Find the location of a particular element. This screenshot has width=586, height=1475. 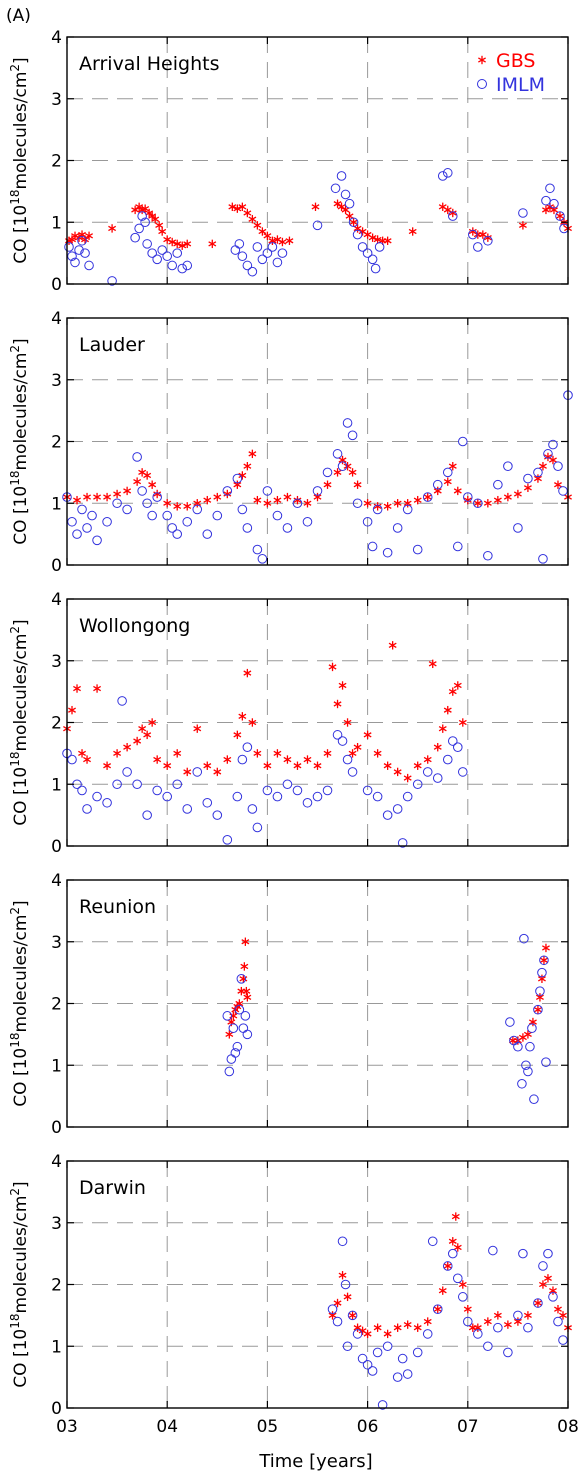

y-tick-label: 4 is located at coordinates (56, 600).